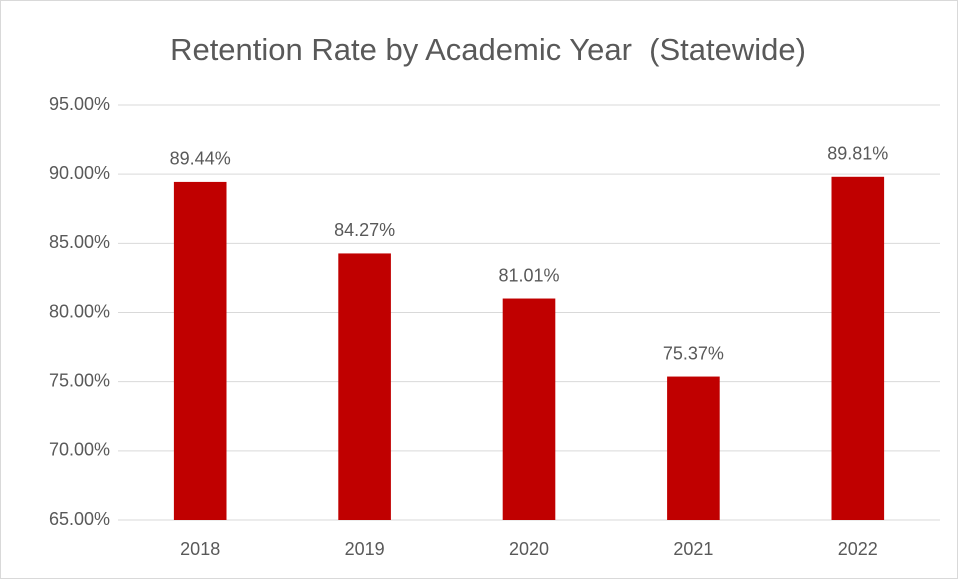 This screenshot has width=958, height=579. I want to click on data-label: 89.81%, so click(857, 154).